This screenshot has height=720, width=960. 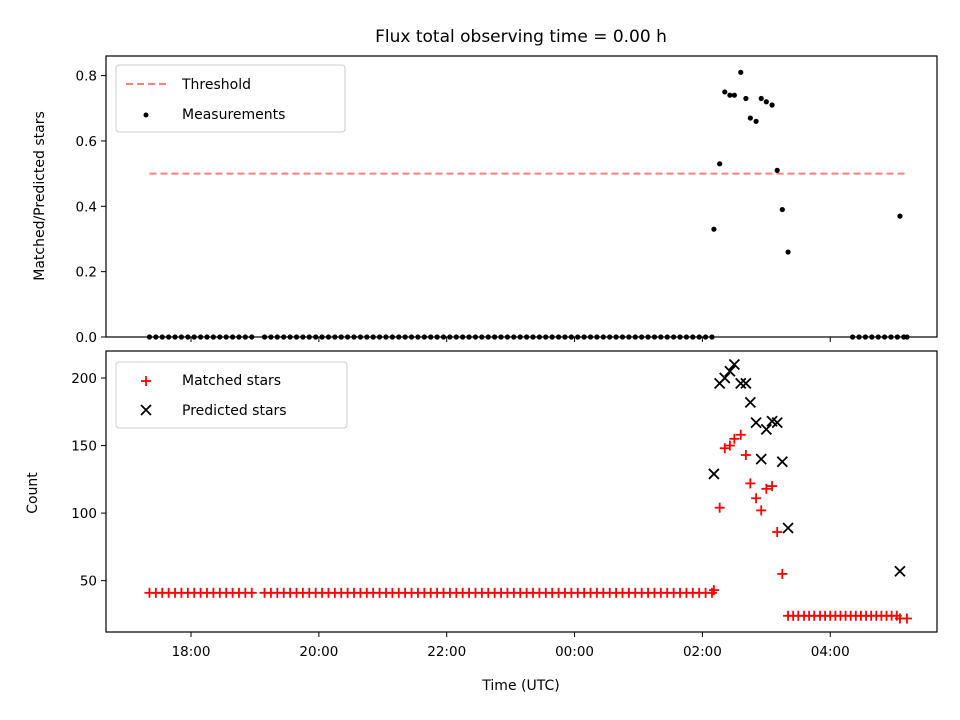 I want to click on legend-threshold-label: Threshold, so click(x=216, y=85).